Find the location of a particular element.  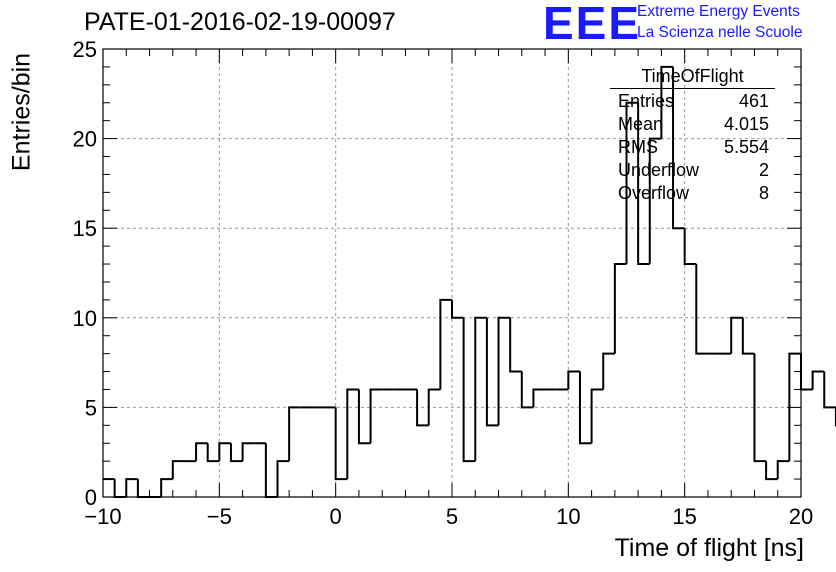

stats-title: TimeOfFlight is located at coordinates (692, 77).